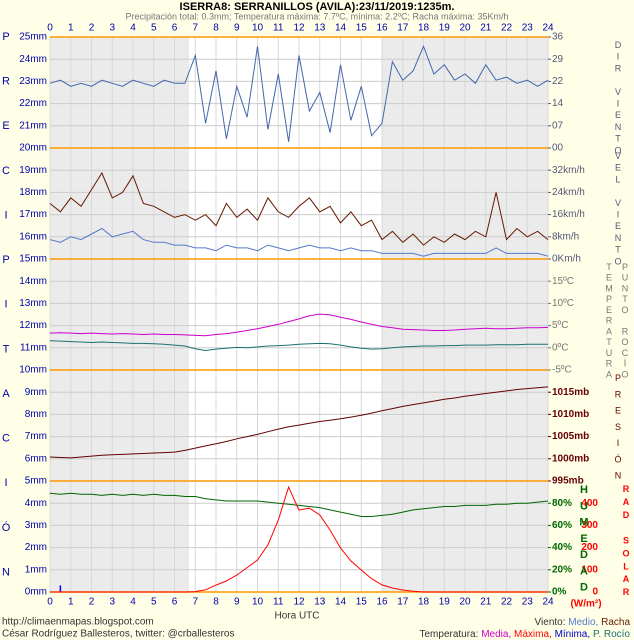 The image size is (634, 640). I want to click on legend-label: Temperatura:, so click(448, 634).